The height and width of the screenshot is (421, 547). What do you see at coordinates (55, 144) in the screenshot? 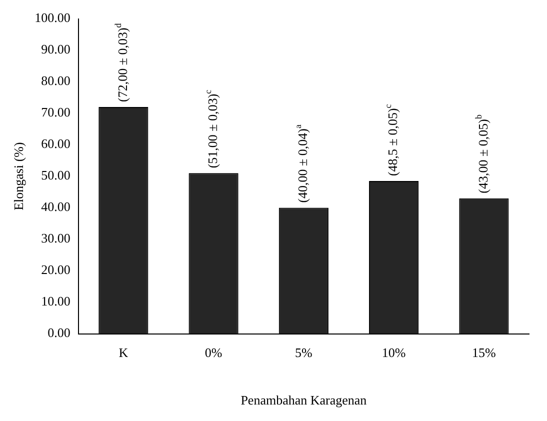
I see `y-tick-label: 60.00` at bounding box center [55, 144].